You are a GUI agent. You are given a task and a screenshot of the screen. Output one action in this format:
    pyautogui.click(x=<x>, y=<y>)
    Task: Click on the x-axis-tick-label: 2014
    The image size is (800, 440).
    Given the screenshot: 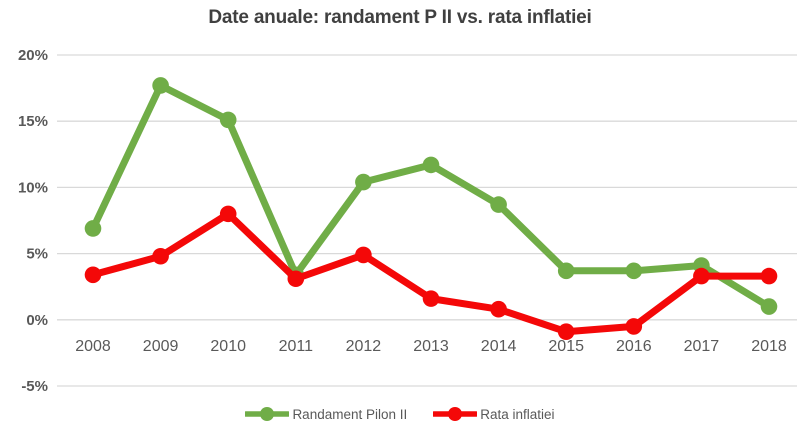 What is the action you would take?
    pyautogui.click(x=499, y=346)
    